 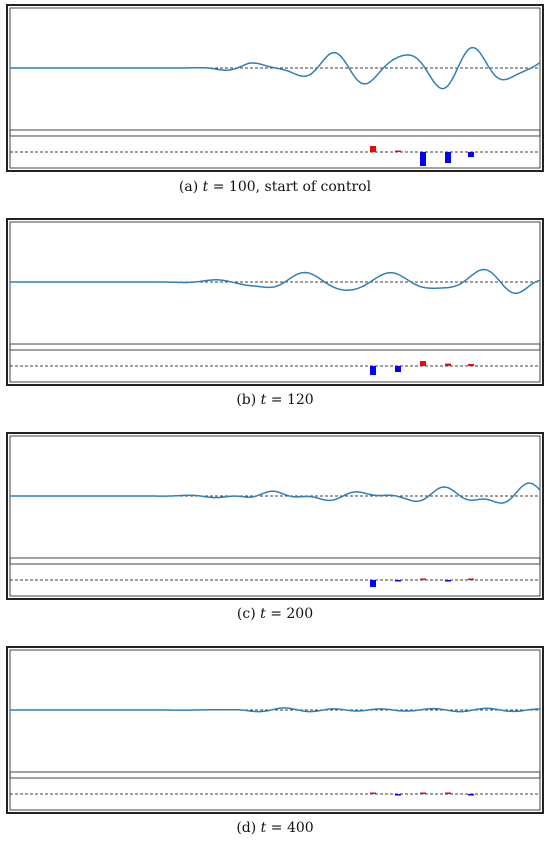 I want to click on caption-value: = 200, so click(x=292, y=614).